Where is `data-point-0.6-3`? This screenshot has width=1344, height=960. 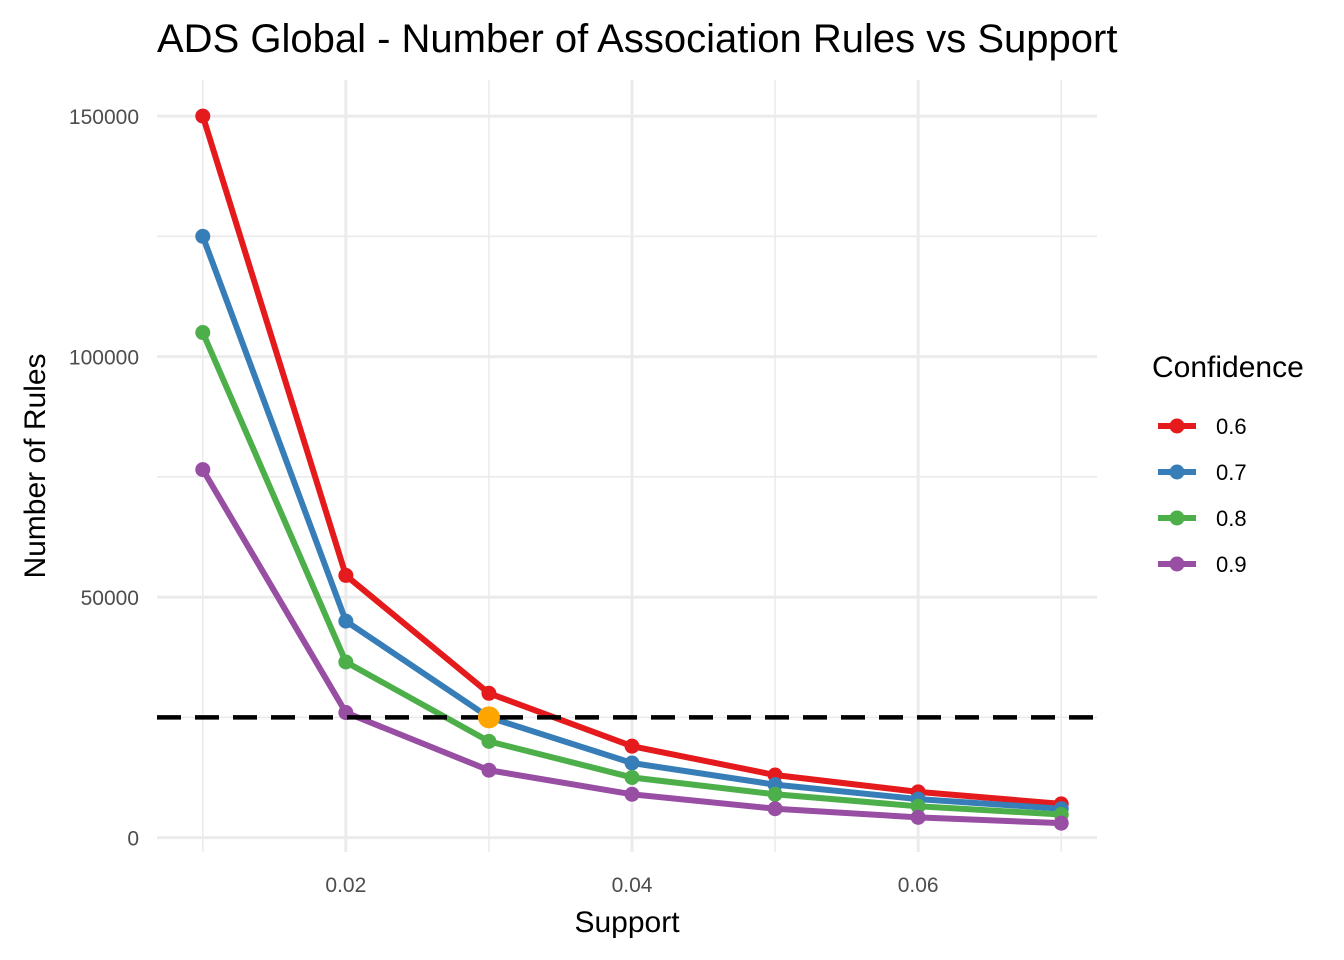 data-point-0.6-3 is located at coordinates (632, 746).